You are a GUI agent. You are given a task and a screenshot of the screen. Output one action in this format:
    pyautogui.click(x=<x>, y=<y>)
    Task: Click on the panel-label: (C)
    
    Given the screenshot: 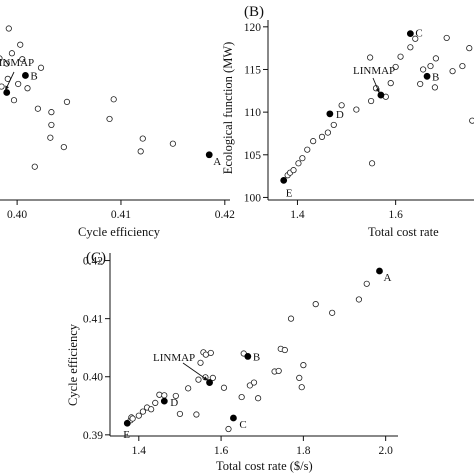 What is the action you would take?
    pyautogui.click(x=96, y=258)
    